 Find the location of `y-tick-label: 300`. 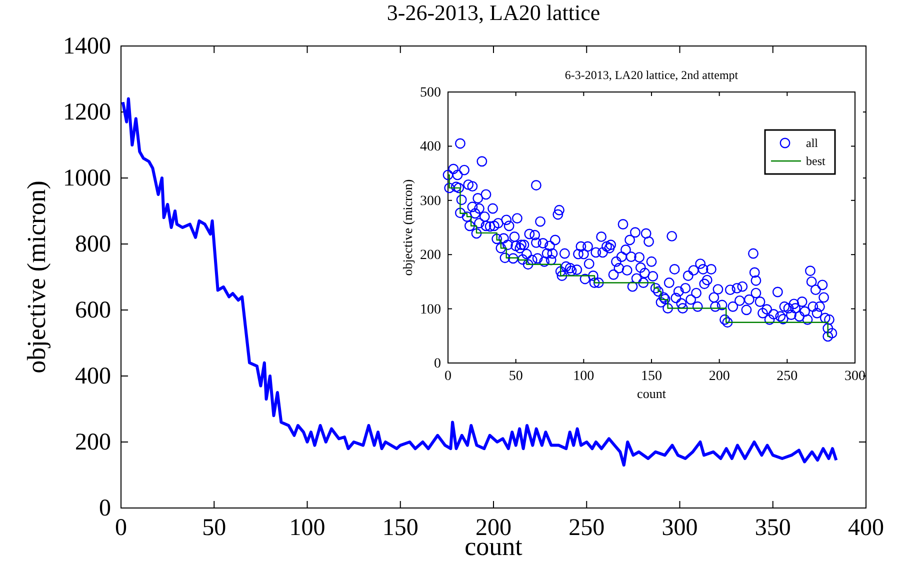

y-tick-label: 300 is located at coordinates (430, 201).